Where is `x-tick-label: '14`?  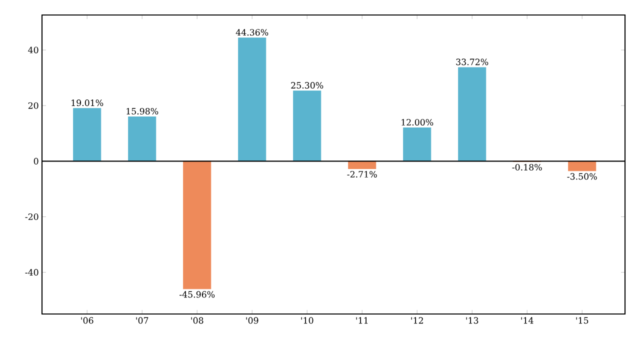
x-tick-label: '14 is located at coordinates (527, 320).